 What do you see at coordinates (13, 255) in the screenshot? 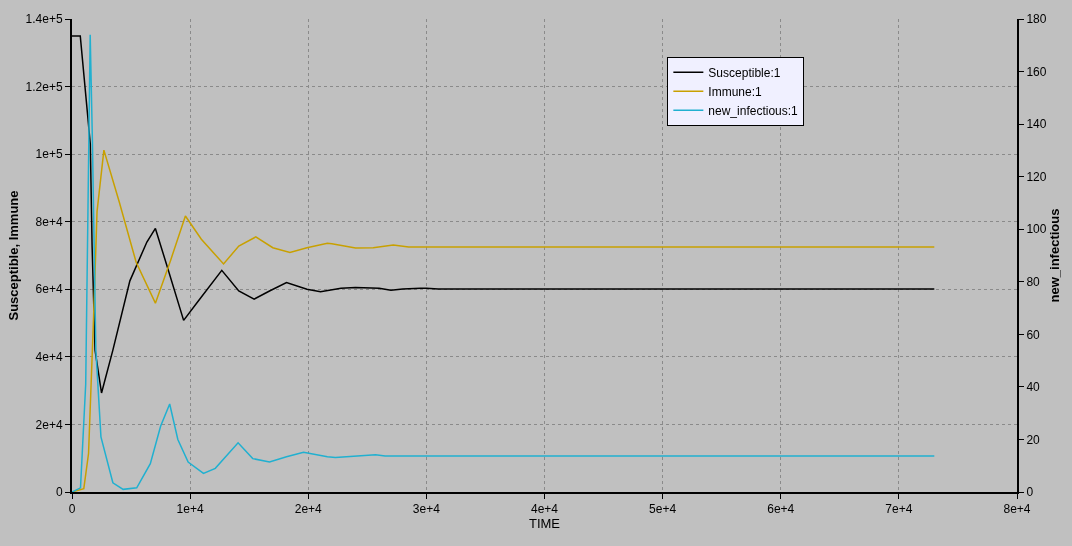
I see `y-axis-title: Susceptible, Immune` at bounding box center [13, 255].